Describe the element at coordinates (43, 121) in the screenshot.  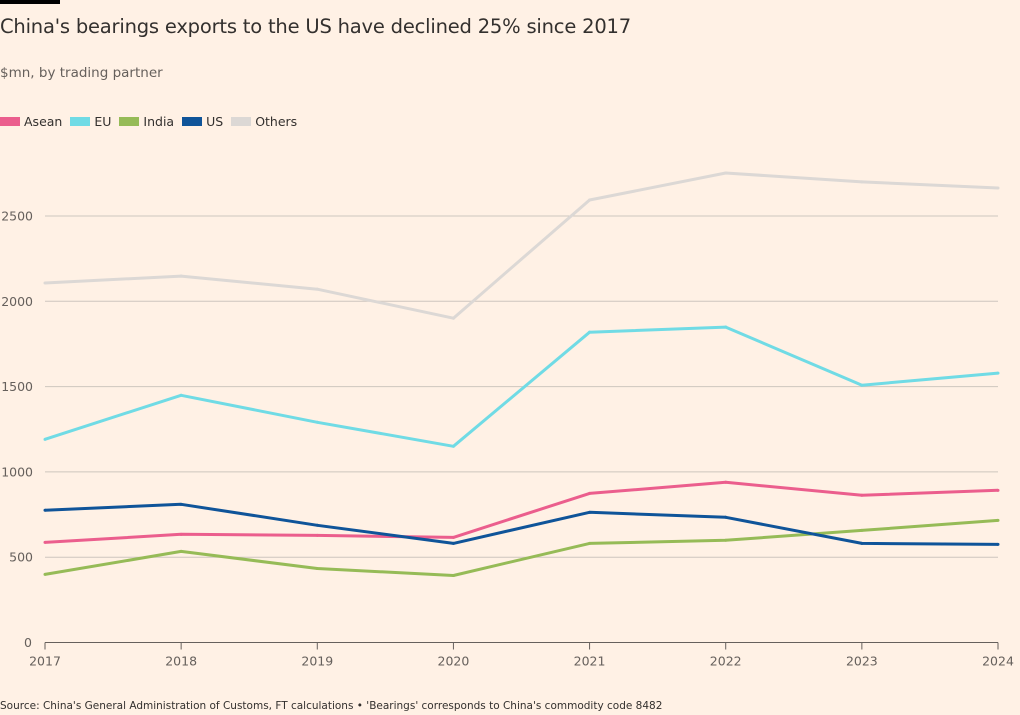
I see `legend-label: Asean` at that location.